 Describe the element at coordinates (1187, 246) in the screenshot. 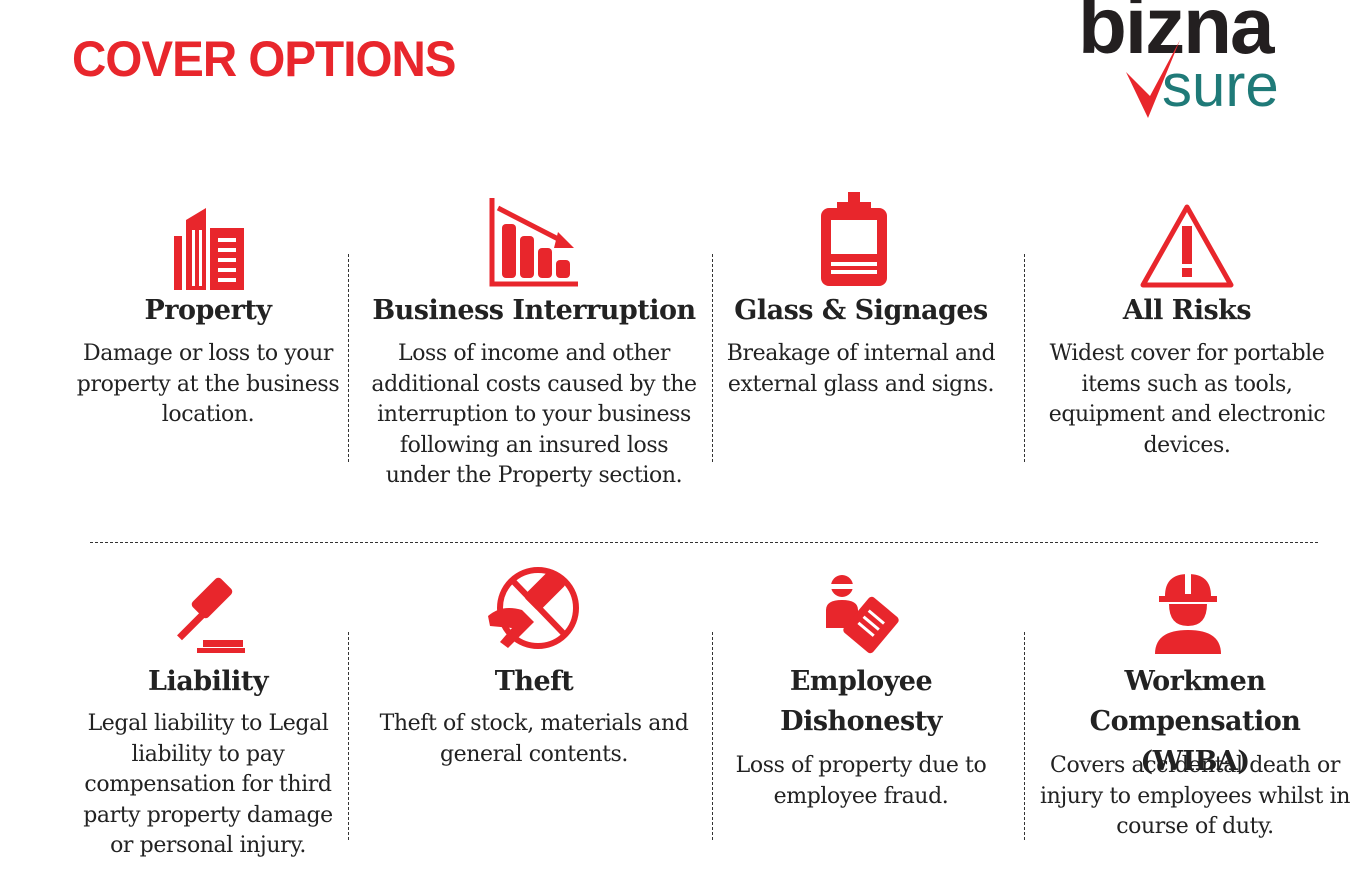

I see `warning-triangle-icon` at that location.